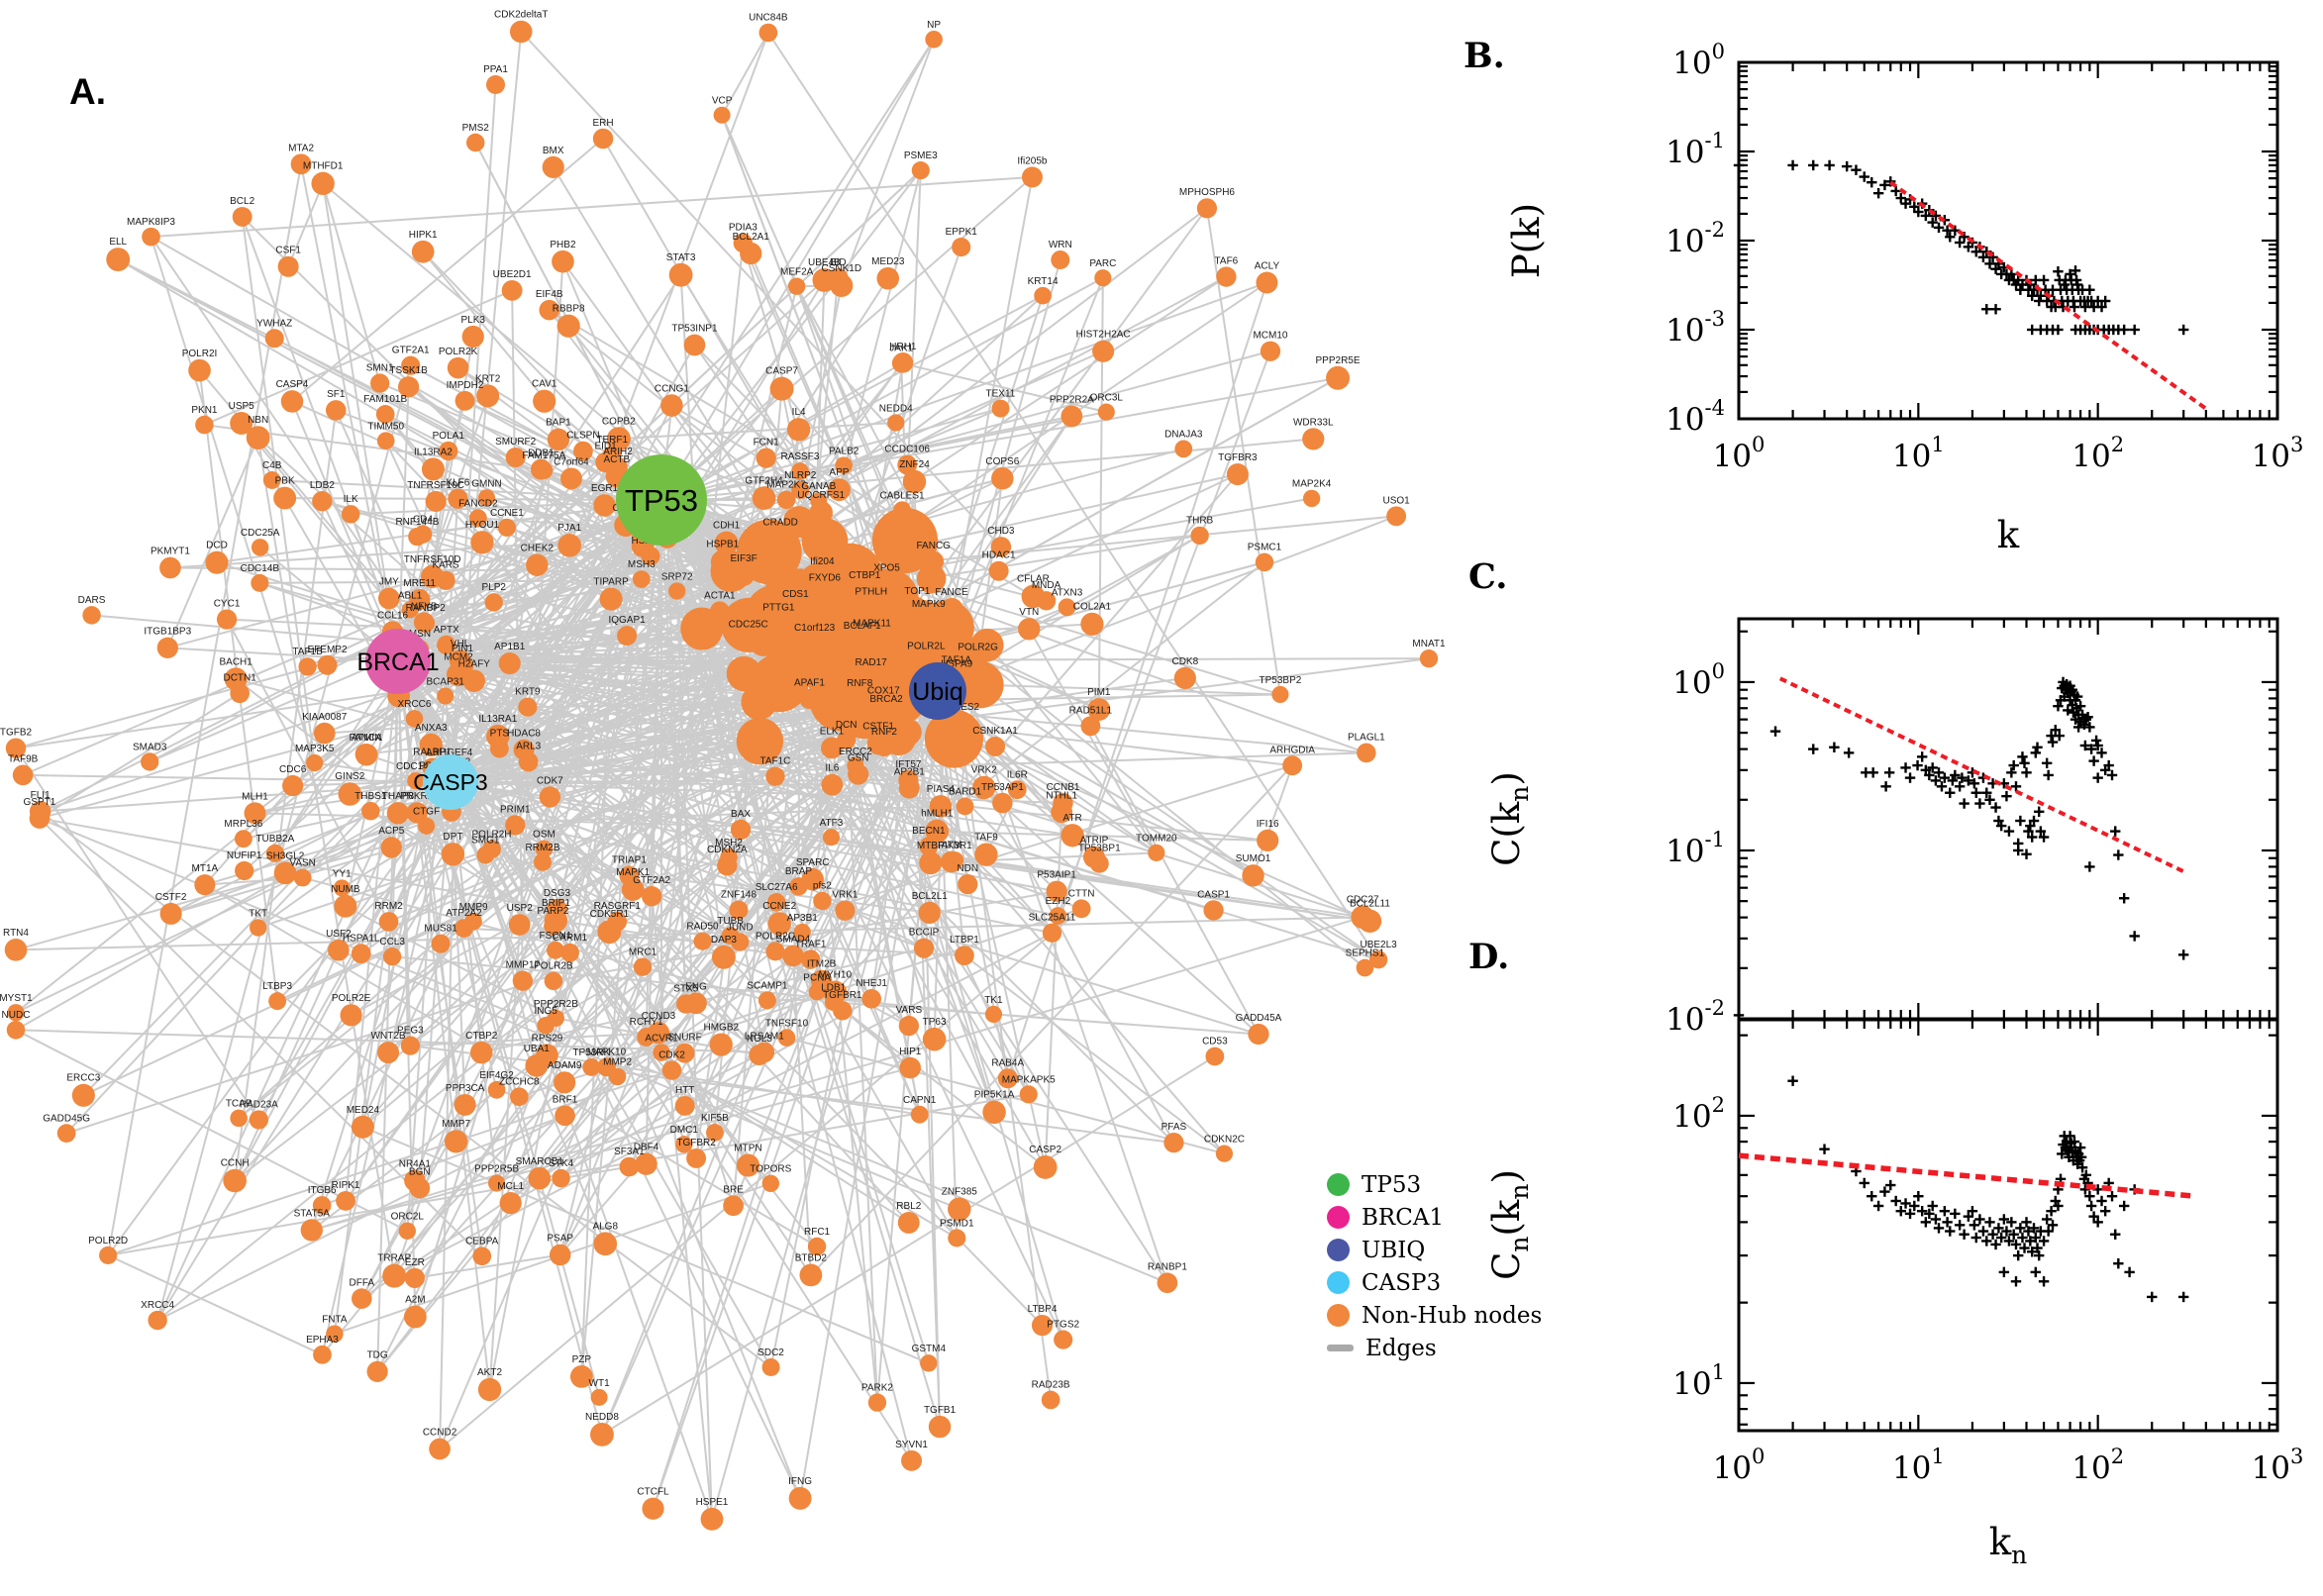 This screenshot has height=1596, width=2323. Describe the element at coordinates (803, 919) in the screenshot. I see `node-label: AP3B1` at that location.